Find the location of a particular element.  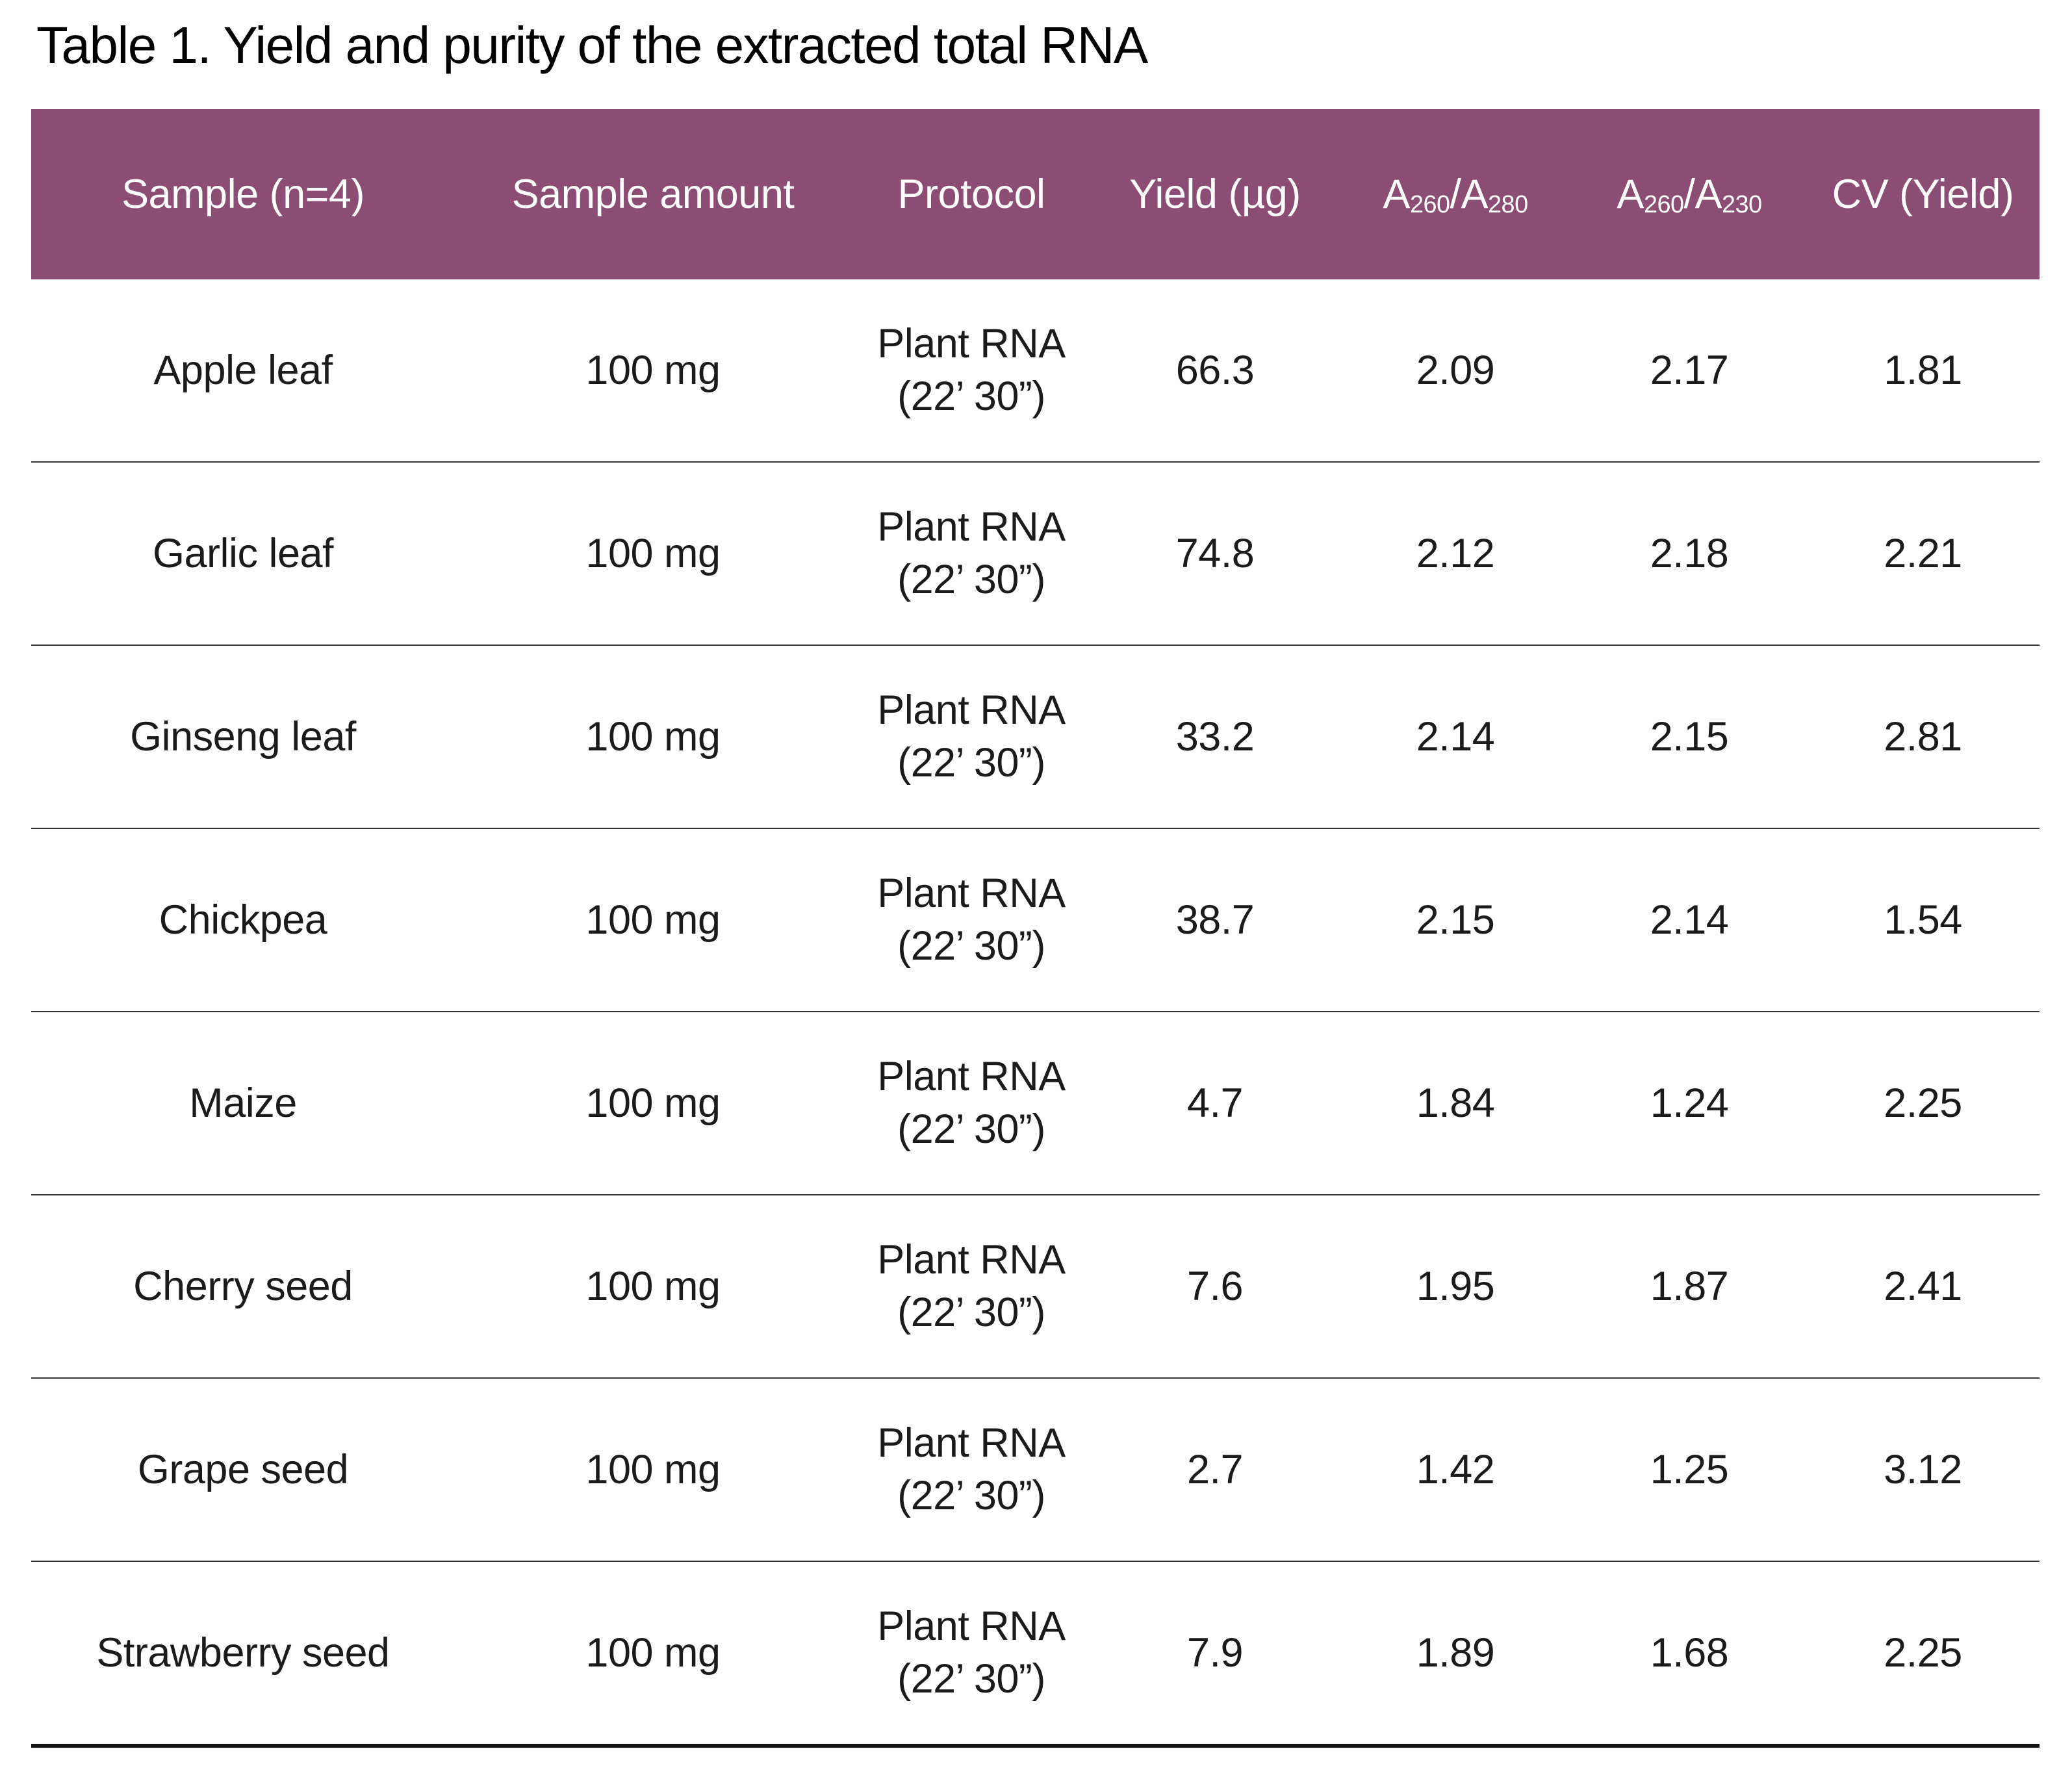

header-a260-a280: A260/A280 is located at coordinates (1455, 194).